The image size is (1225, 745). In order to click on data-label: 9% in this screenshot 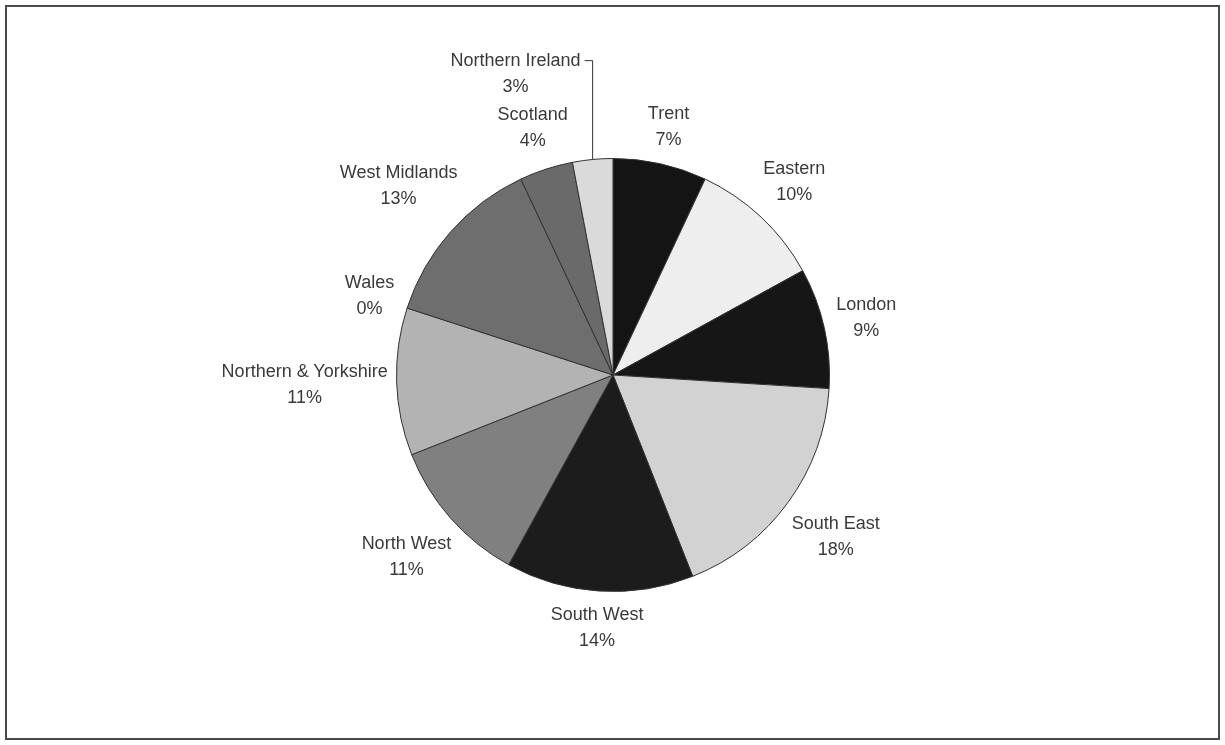, I will do `click(866, 330)`.